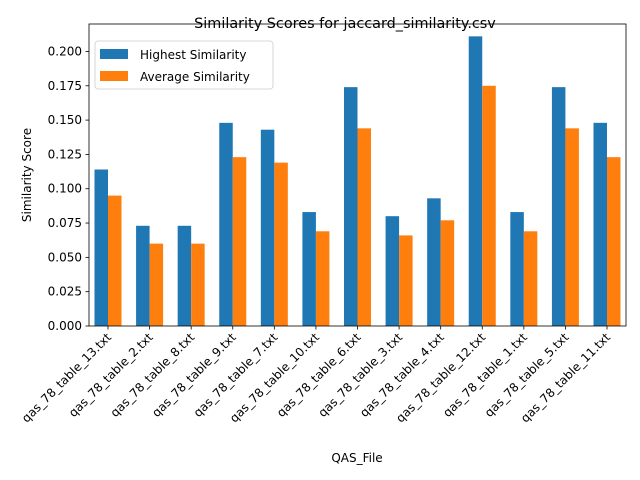 The image size is (640, 480). Describe the element at coordinates (195, 77) in the screenshot. I see `legend-label-average: Average Similarity` at that location.